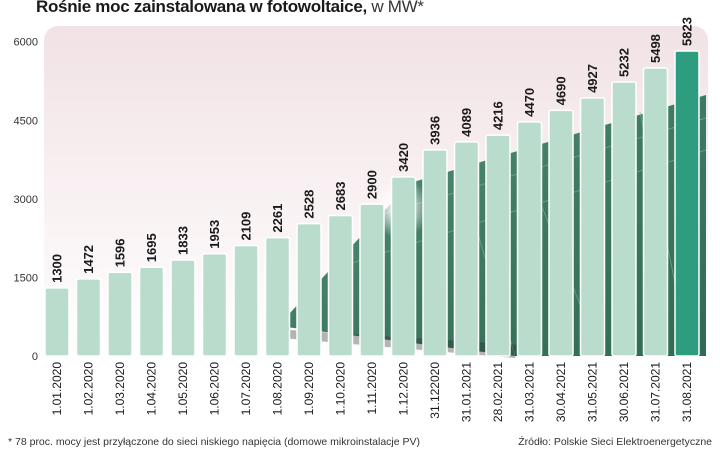  What do you see at coordinates (435, 130) in the screenshot?
I see `bar-value-label: 3936` at bounding box center [435, 130].